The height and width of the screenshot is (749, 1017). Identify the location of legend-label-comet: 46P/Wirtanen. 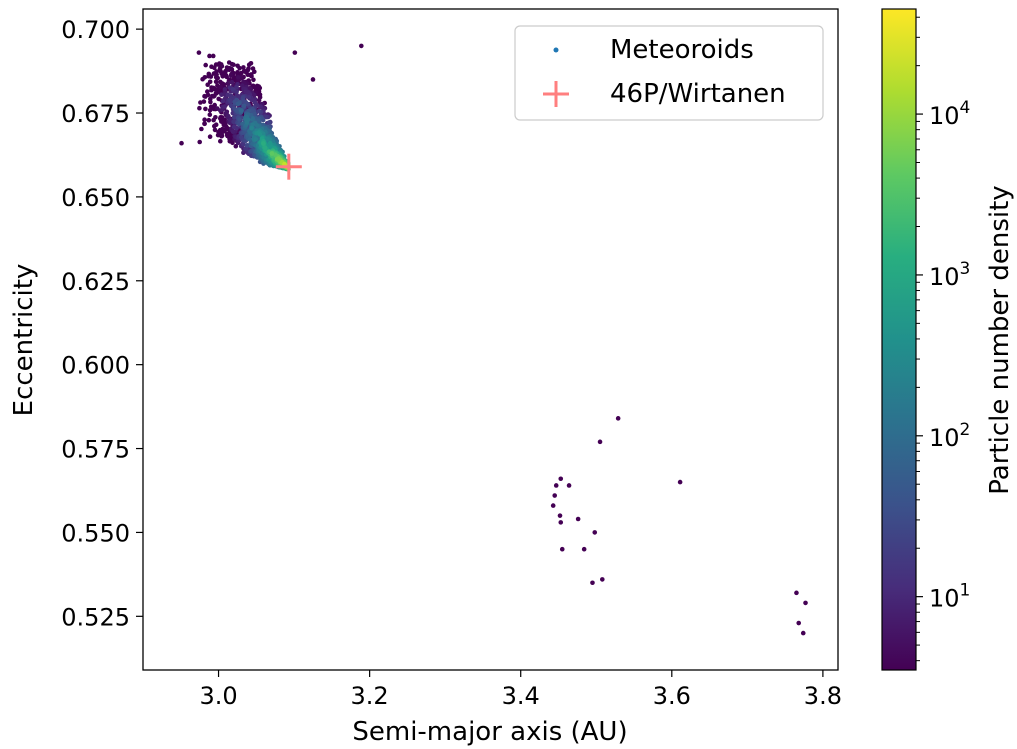
(698, 94).